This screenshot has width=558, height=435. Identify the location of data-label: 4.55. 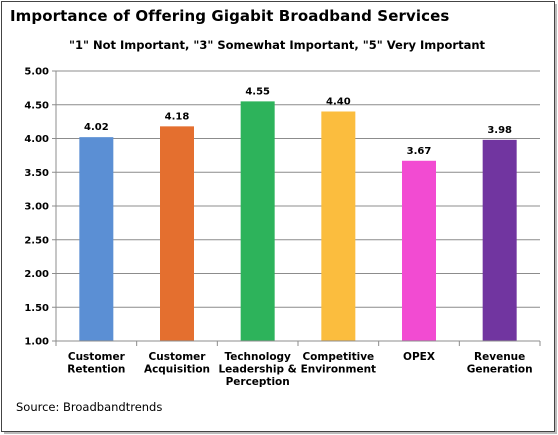
(257, 91).